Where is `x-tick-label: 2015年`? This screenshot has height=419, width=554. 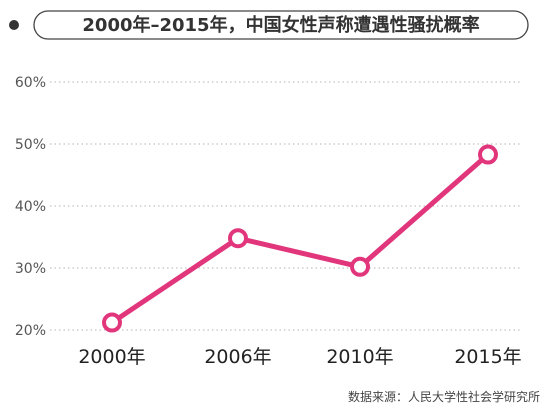 x-tick-label: 2015年 is located at coordinates (487, 357).